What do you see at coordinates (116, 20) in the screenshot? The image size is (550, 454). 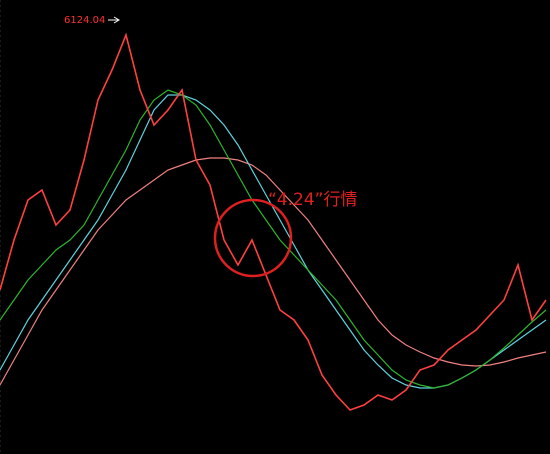 I see `peak-arrowhead` at bounding box center [116, 20].